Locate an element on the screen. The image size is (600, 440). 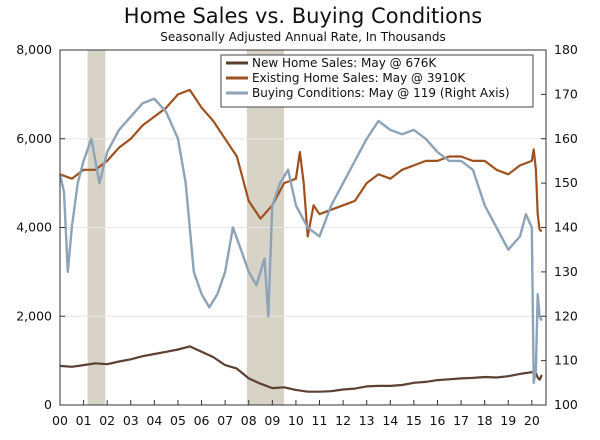
y-left-tick-label: 2,000 is located at coordinates (34, 315).